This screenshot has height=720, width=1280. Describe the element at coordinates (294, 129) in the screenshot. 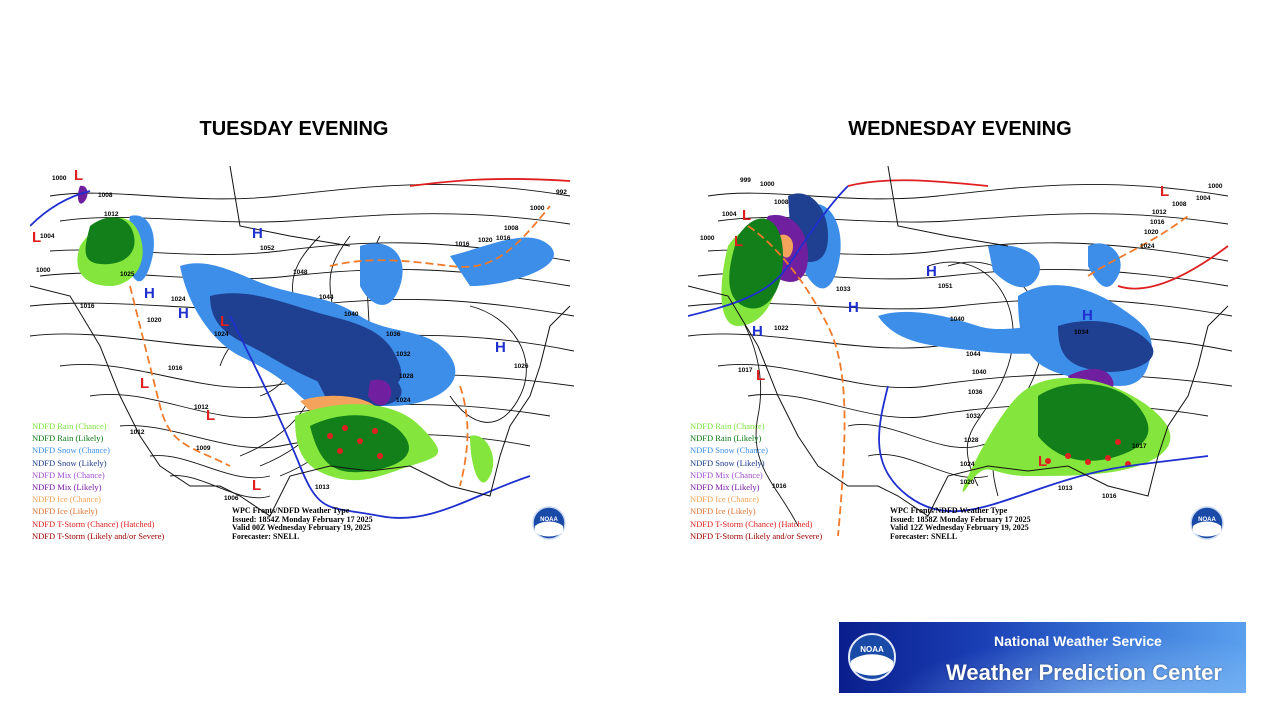

I see `panel-title-tuesday: TUESDAY EVENING` at that location.